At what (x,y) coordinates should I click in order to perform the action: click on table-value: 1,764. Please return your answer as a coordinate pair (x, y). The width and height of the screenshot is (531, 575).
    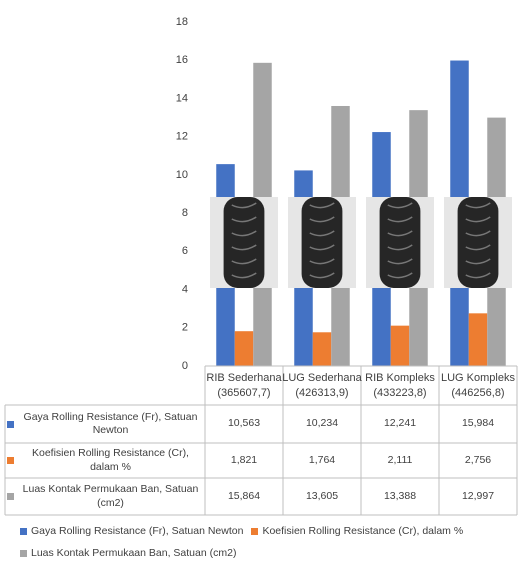
    Looking at the image, I should click on (322, 460).